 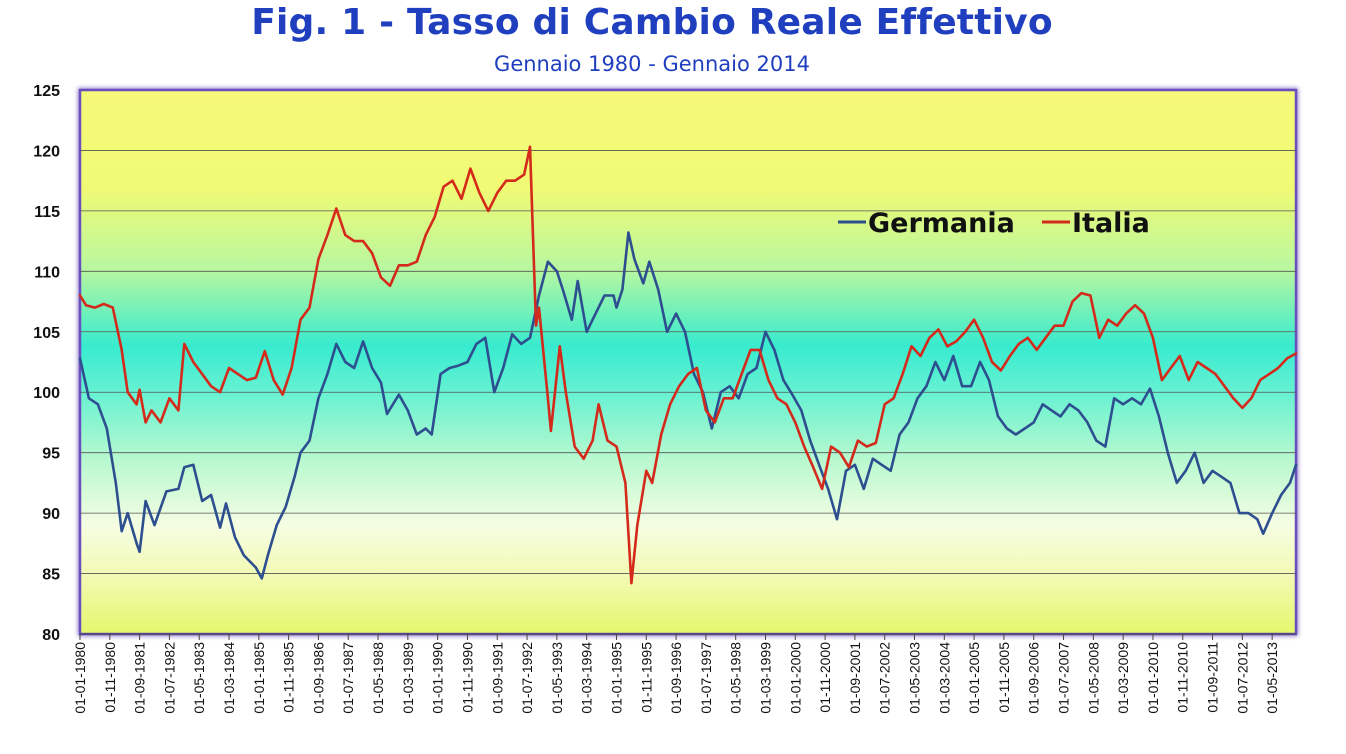 I want to click on x-tick-label: 01-05-1998, so click(x=736, y=678).